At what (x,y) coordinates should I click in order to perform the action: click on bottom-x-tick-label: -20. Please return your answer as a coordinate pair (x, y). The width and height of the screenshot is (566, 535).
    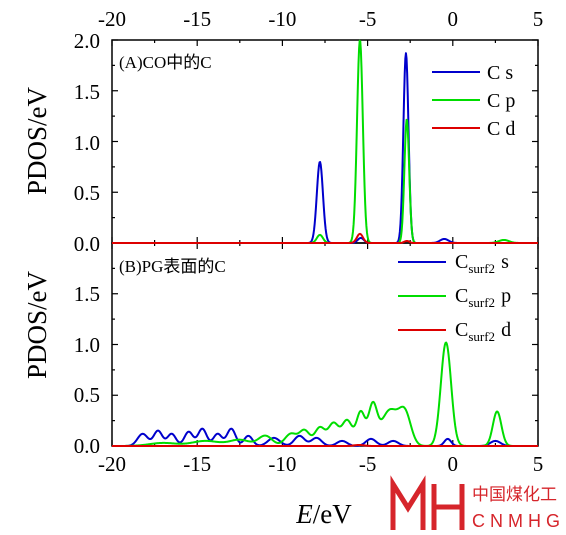
    Looking at the image, I should click on (112, 464).